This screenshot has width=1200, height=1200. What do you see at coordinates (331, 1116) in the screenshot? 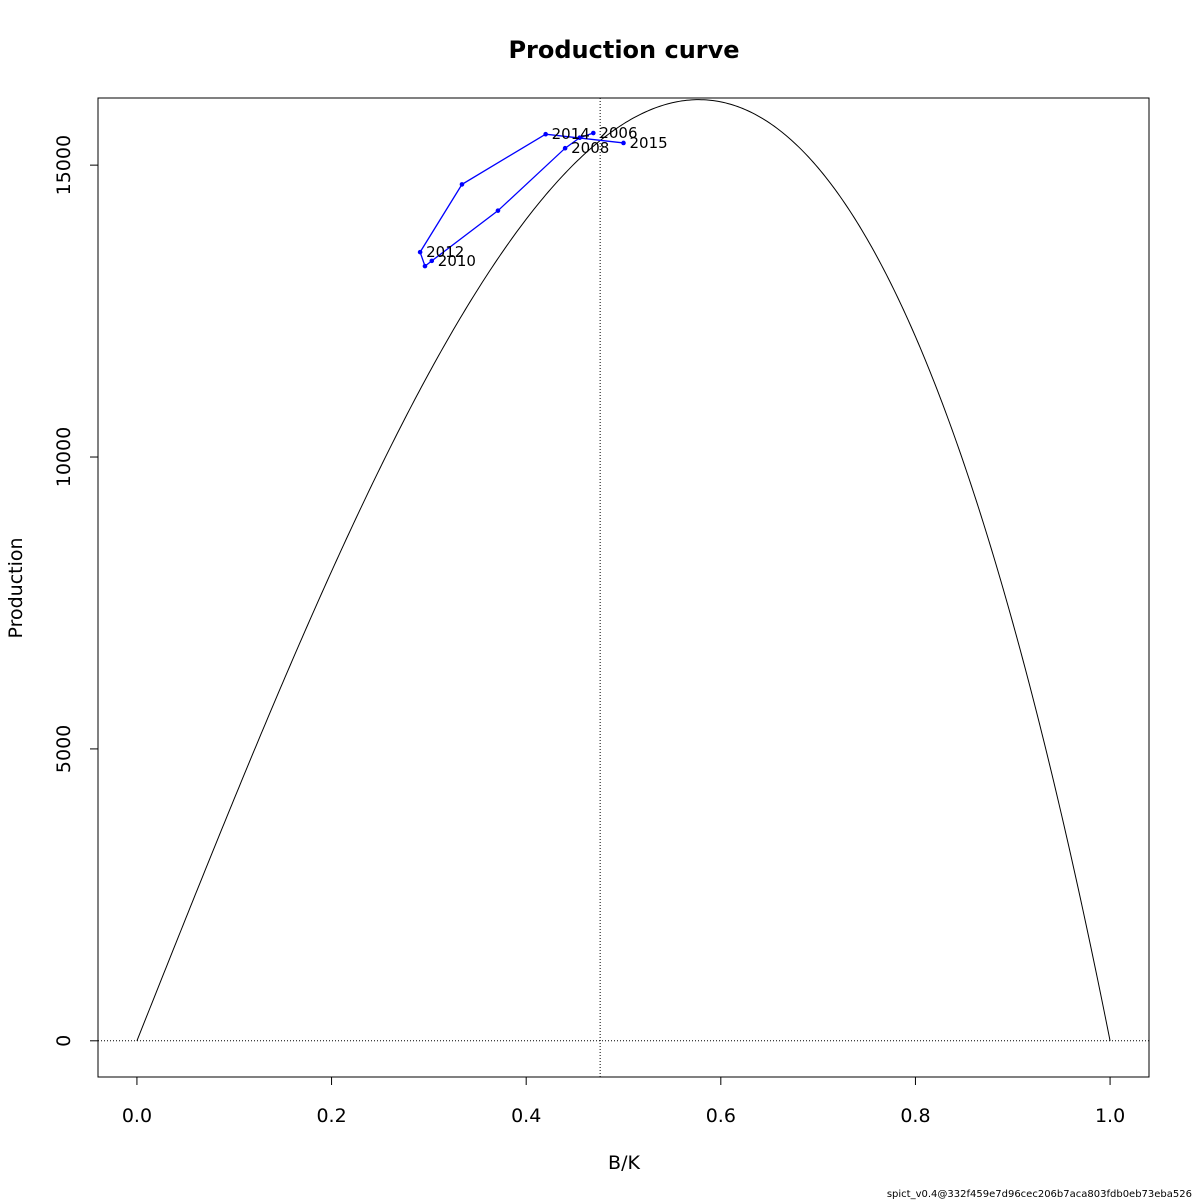
I see `x-tick-label: 0.2` at bounding box center [331, 1116].